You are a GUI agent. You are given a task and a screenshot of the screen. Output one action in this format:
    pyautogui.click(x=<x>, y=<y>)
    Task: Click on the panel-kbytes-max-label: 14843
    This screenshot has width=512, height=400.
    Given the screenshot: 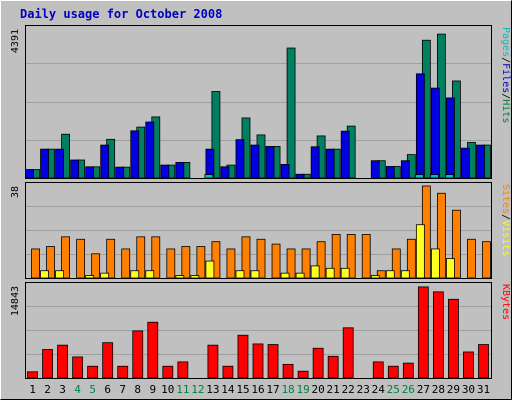 What is the action you would take?
    pyautogui.click(x=15, y=301)
    